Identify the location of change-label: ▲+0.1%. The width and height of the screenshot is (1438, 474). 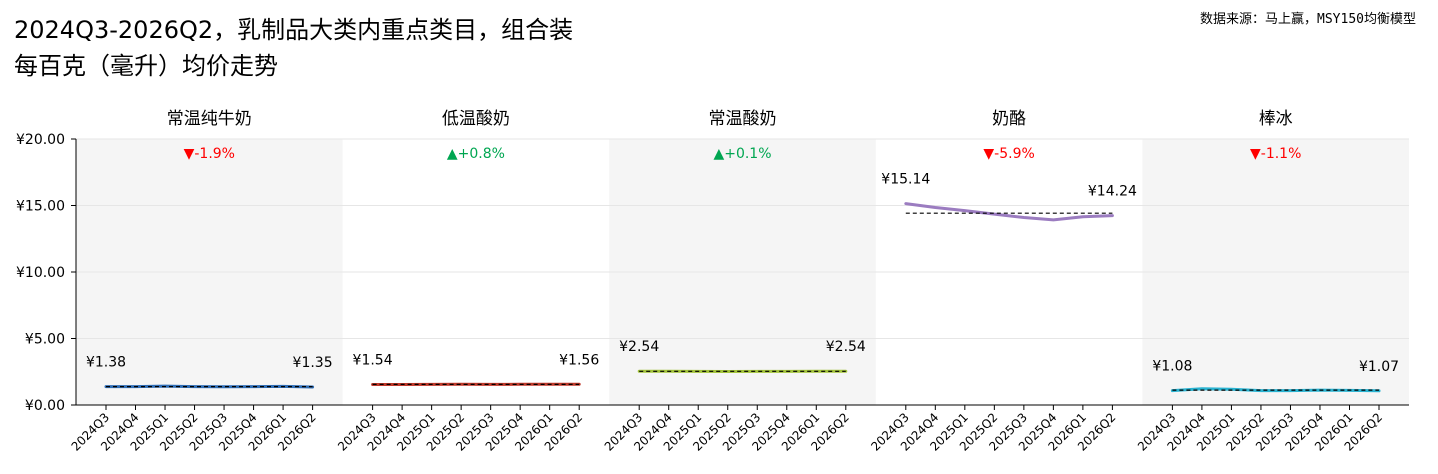
(742, 154).